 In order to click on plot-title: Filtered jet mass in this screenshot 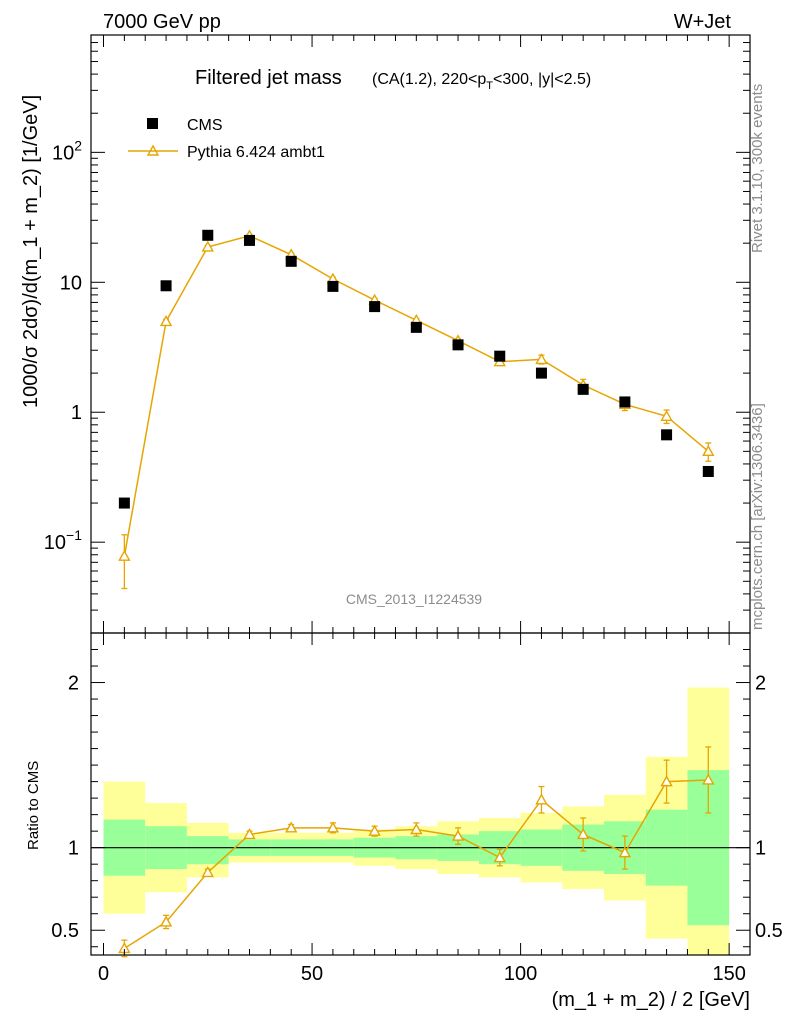, I will do `click(268, 78)`.